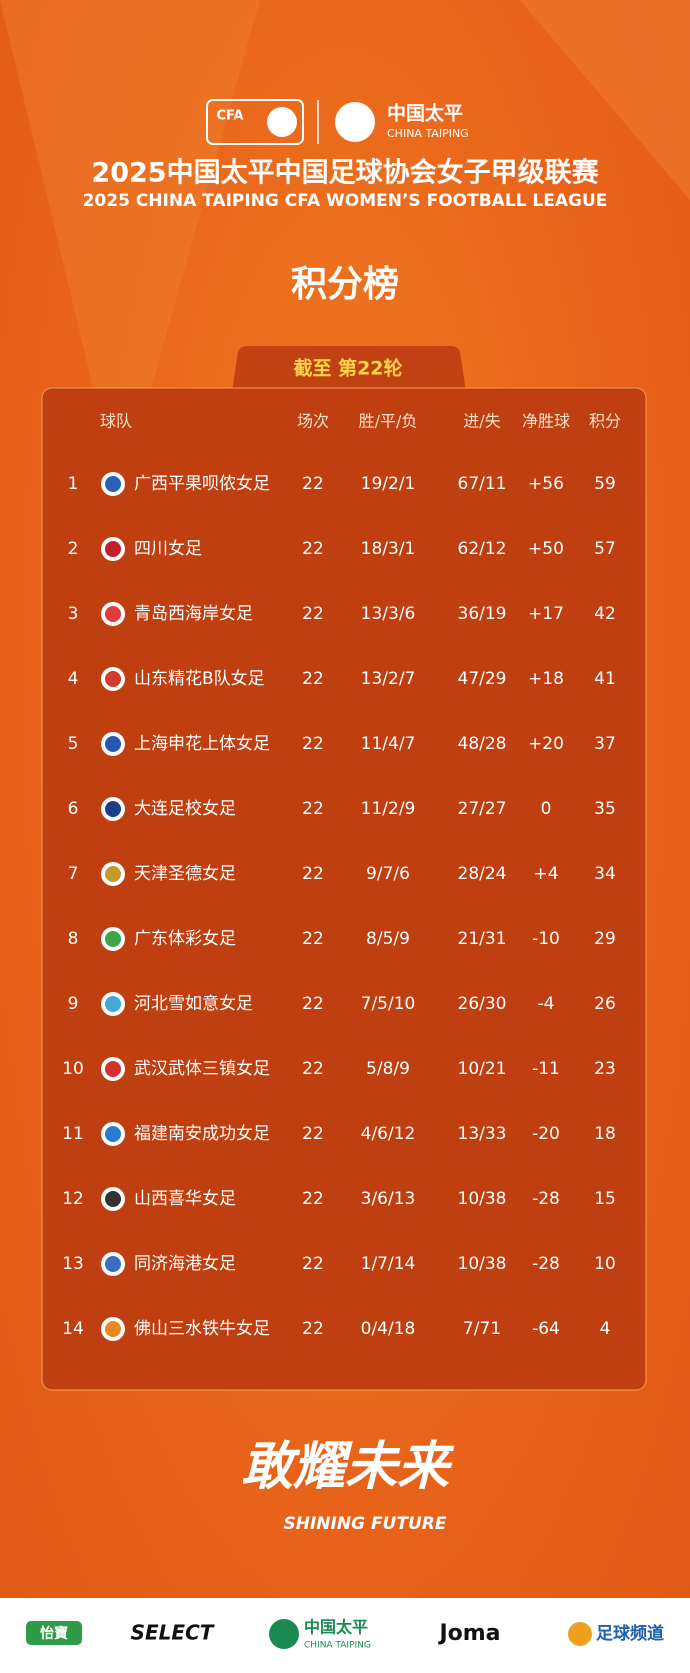  Describe the element at coordinates (202, 1134) in the screenshot. I see `team-name: 福建南安成功女足` at that location.